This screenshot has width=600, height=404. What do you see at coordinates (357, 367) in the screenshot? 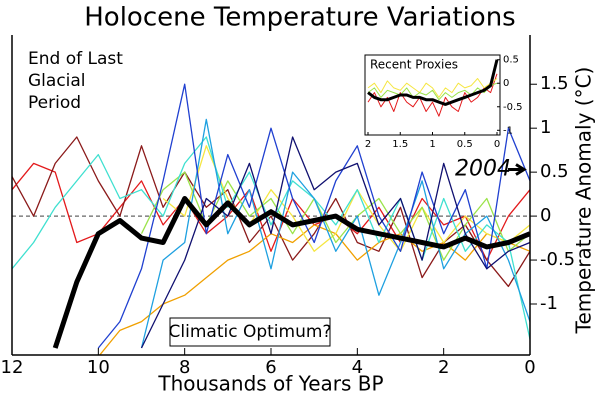
I see `x-tick-label: 4` at bounding box center [357, 367].